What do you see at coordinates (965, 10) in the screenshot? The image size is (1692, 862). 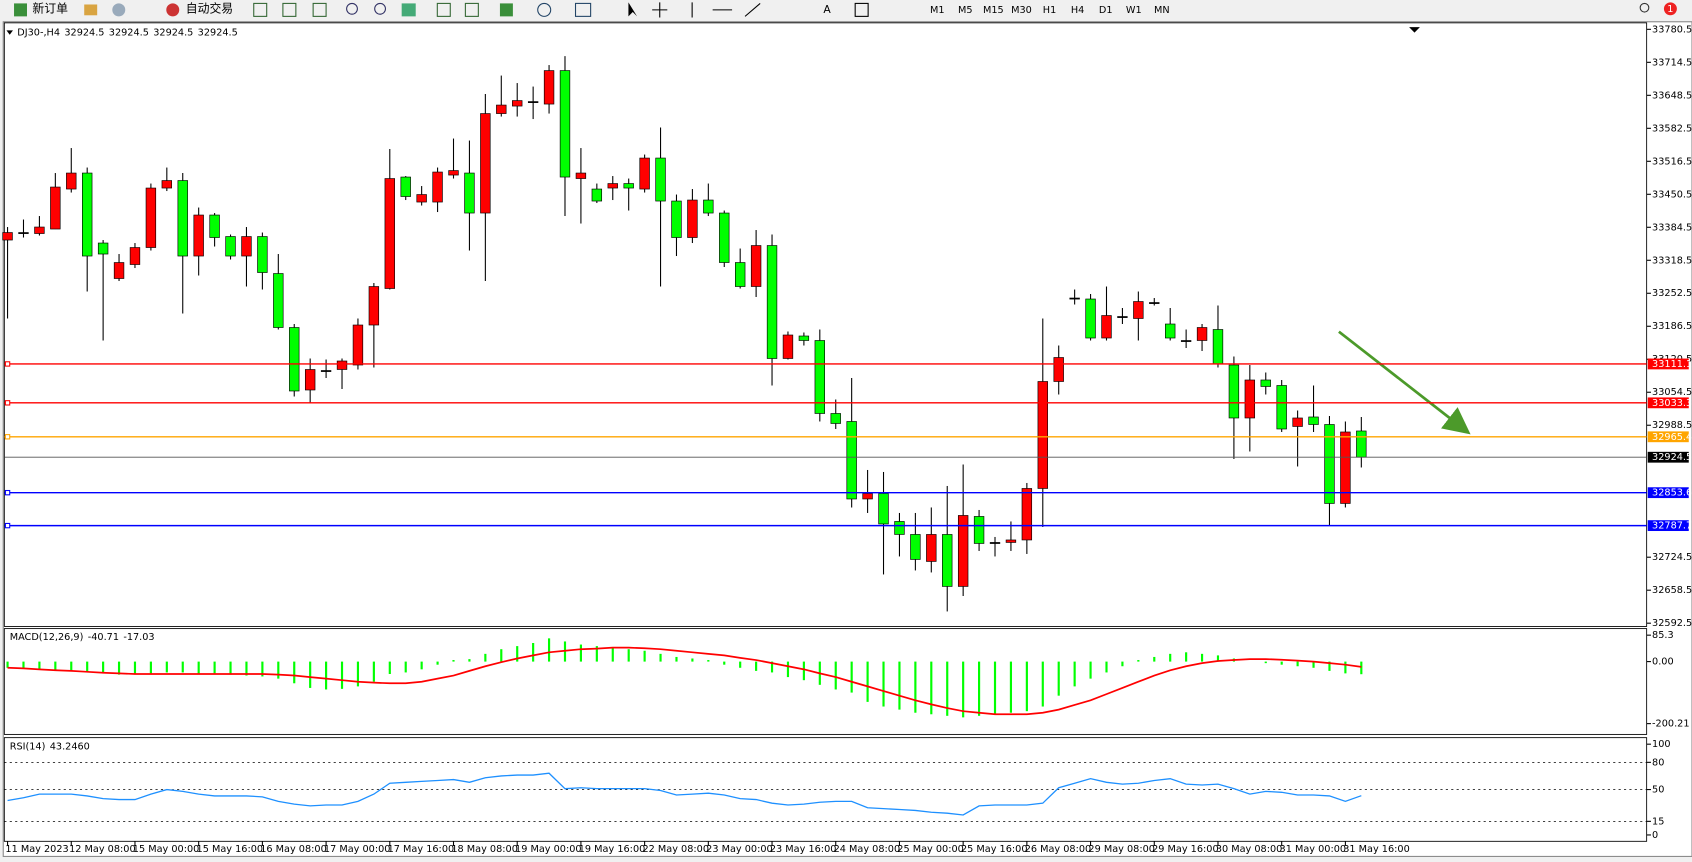 I see `timeframe: M5` at bounding box center [965, 10].